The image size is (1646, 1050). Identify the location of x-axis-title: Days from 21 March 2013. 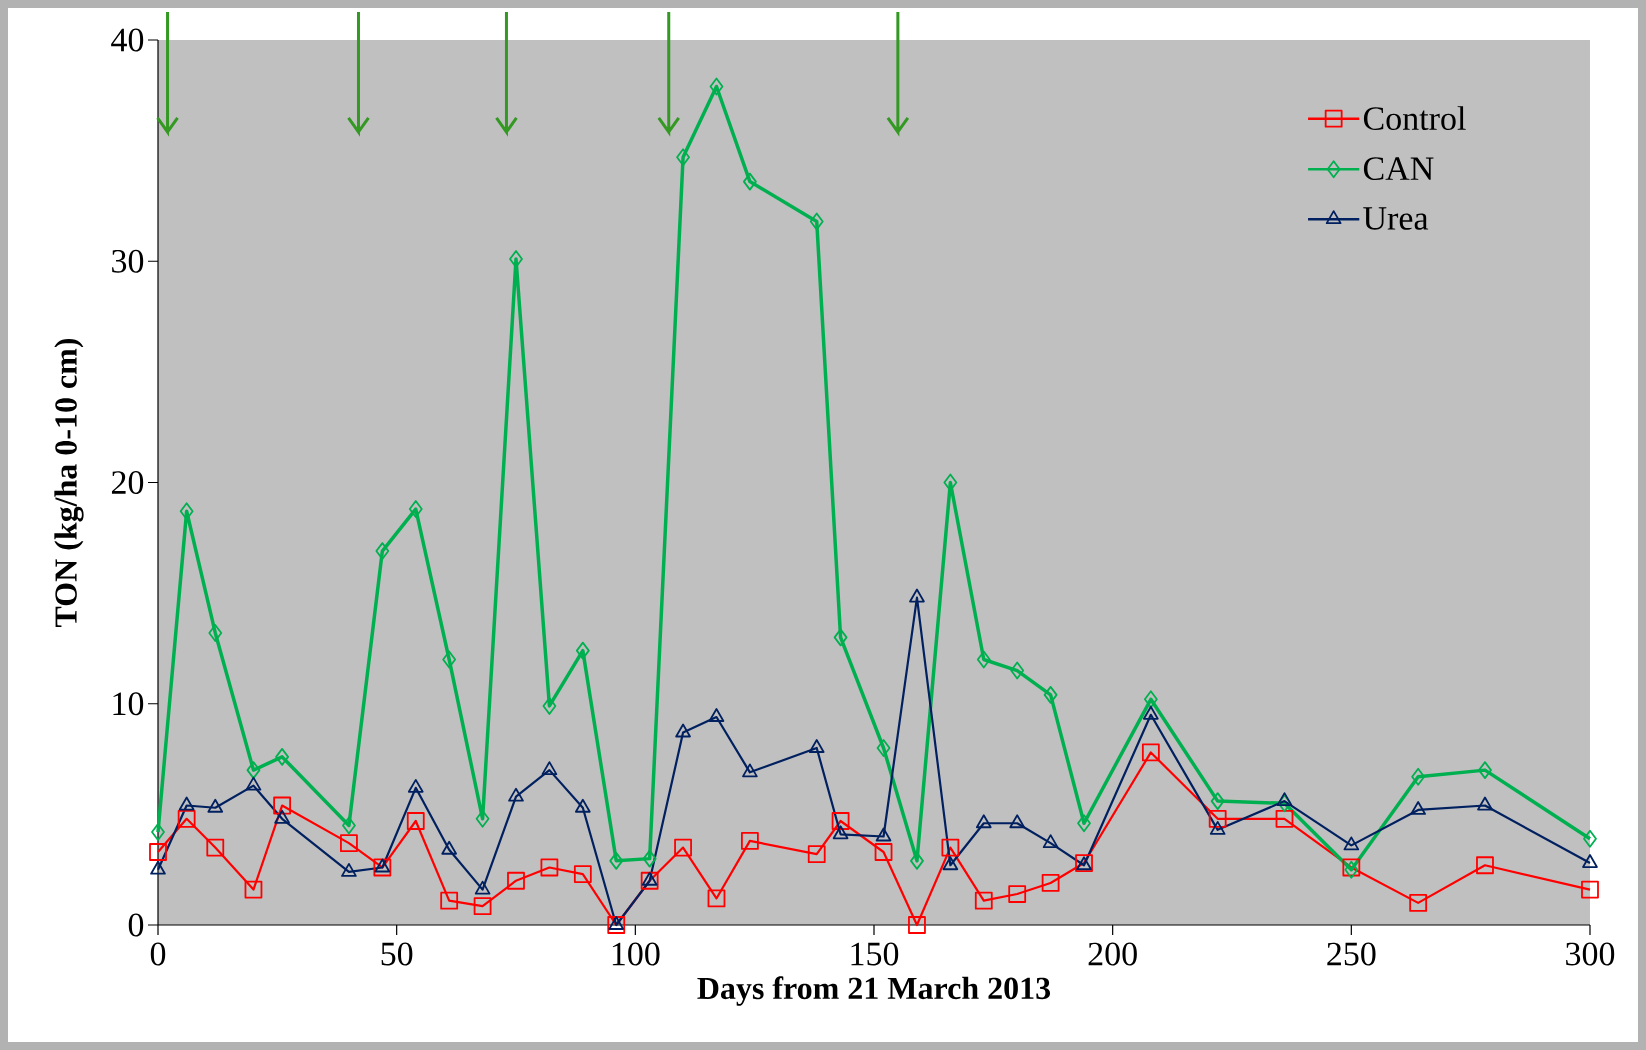
(874, 991).